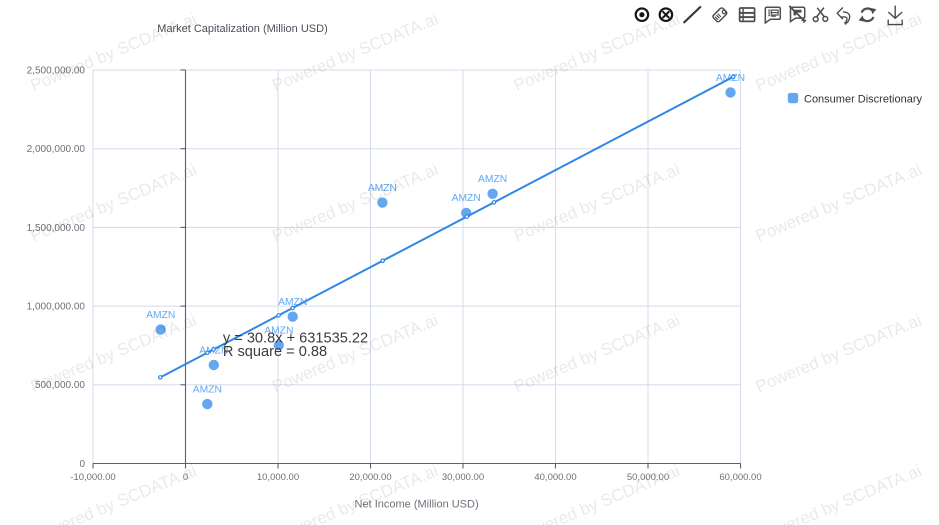 This screenshot has width=939, height=525. Describe the element at coordinates (56, 307) in the screenshot. I see `svg-text: 1,000,000.00` at that location.